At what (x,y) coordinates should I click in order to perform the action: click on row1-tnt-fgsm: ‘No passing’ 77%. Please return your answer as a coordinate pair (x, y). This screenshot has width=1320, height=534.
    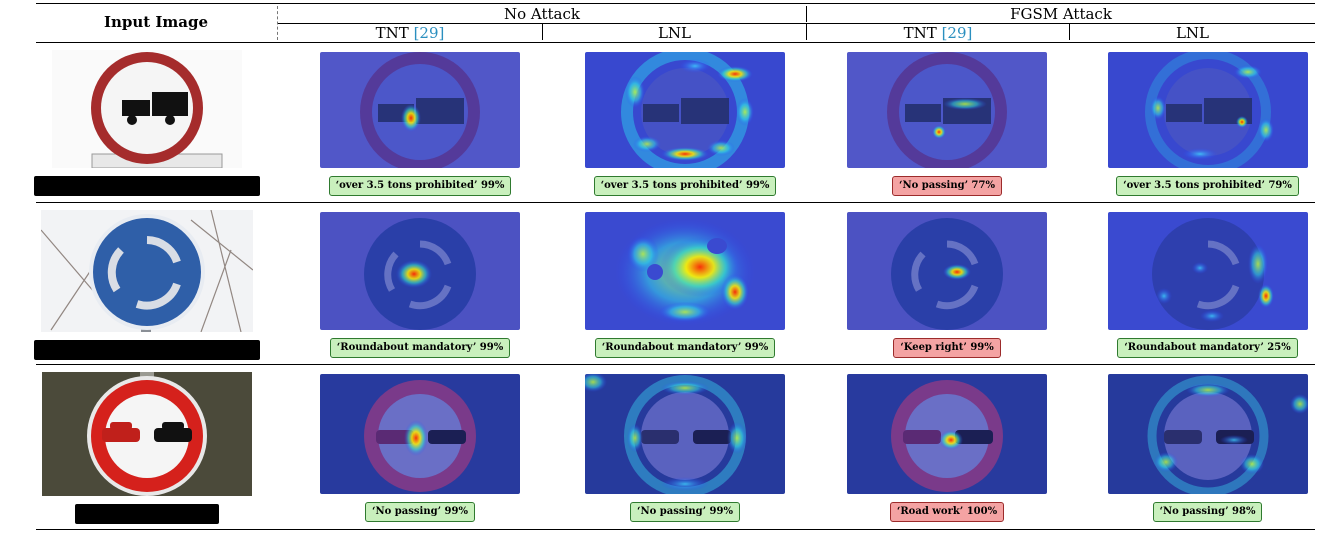
    Looking at the image, I should click on (947, 124).